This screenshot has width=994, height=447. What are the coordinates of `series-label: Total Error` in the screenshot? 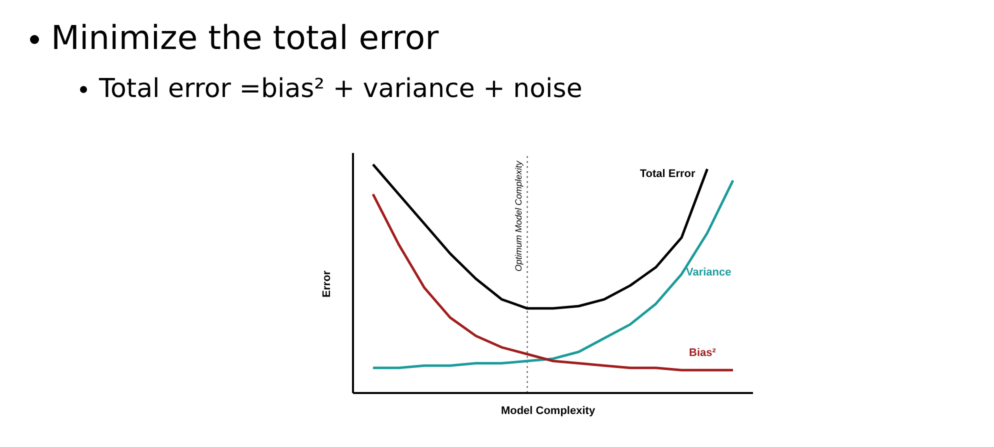 It's located at (668, 174).